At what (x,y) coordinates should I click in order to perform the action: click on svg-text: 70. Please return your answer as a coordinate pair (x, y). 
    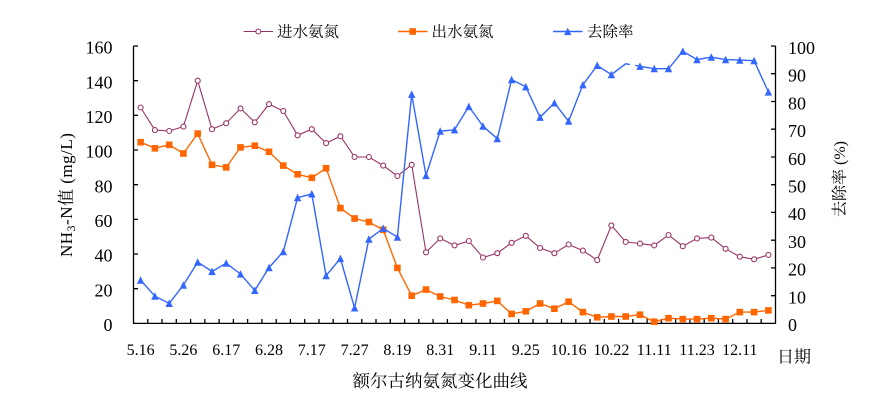
    Looking at the image, I should click on (797, 131).